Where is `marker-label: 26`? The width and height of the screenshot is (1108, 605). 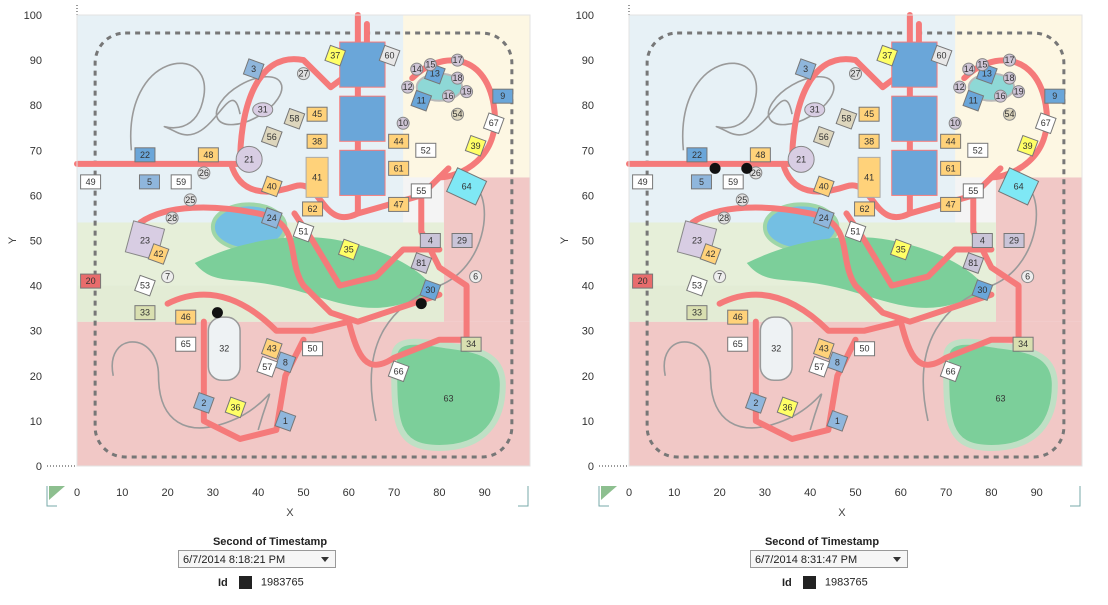
marker-label: 26 is located at coordinates (204, 173).